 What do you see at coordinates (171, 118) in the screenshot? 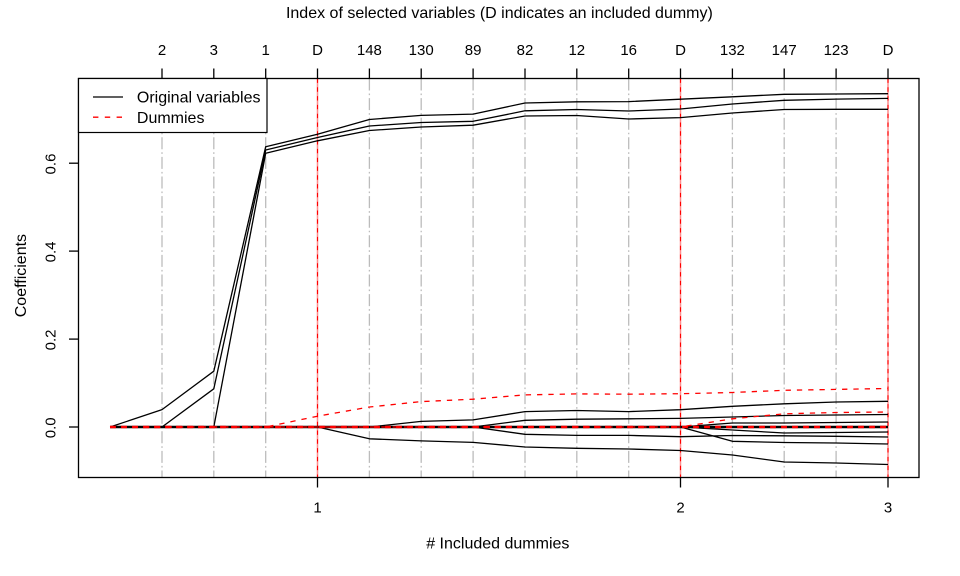
I see `svg-text: Dummies` at bounding box center [171, 118].